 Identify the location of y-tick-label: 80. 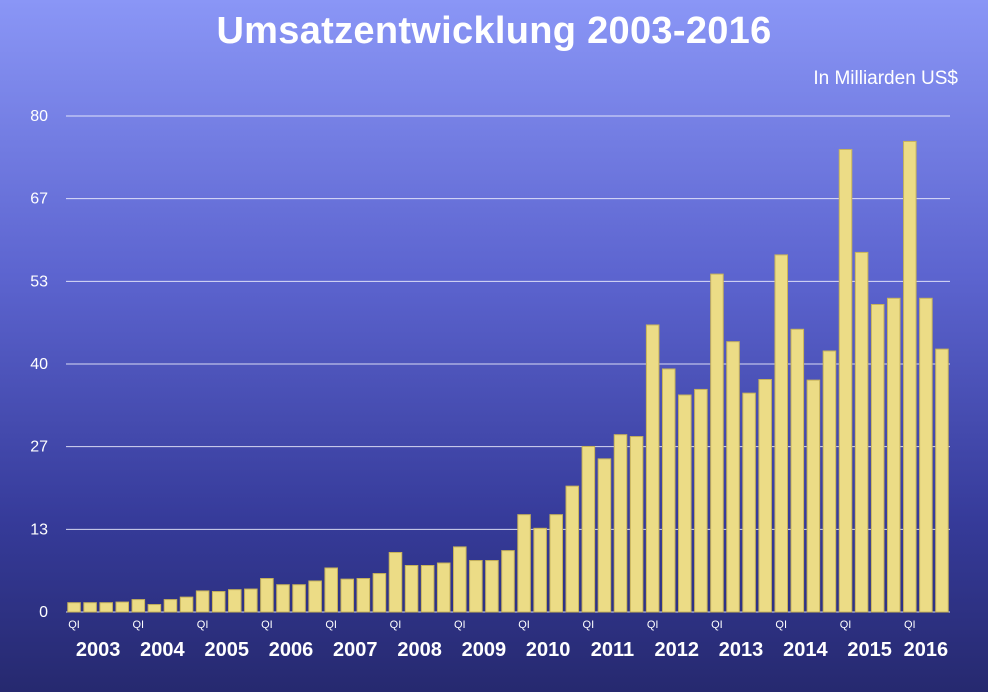
(39, 116).